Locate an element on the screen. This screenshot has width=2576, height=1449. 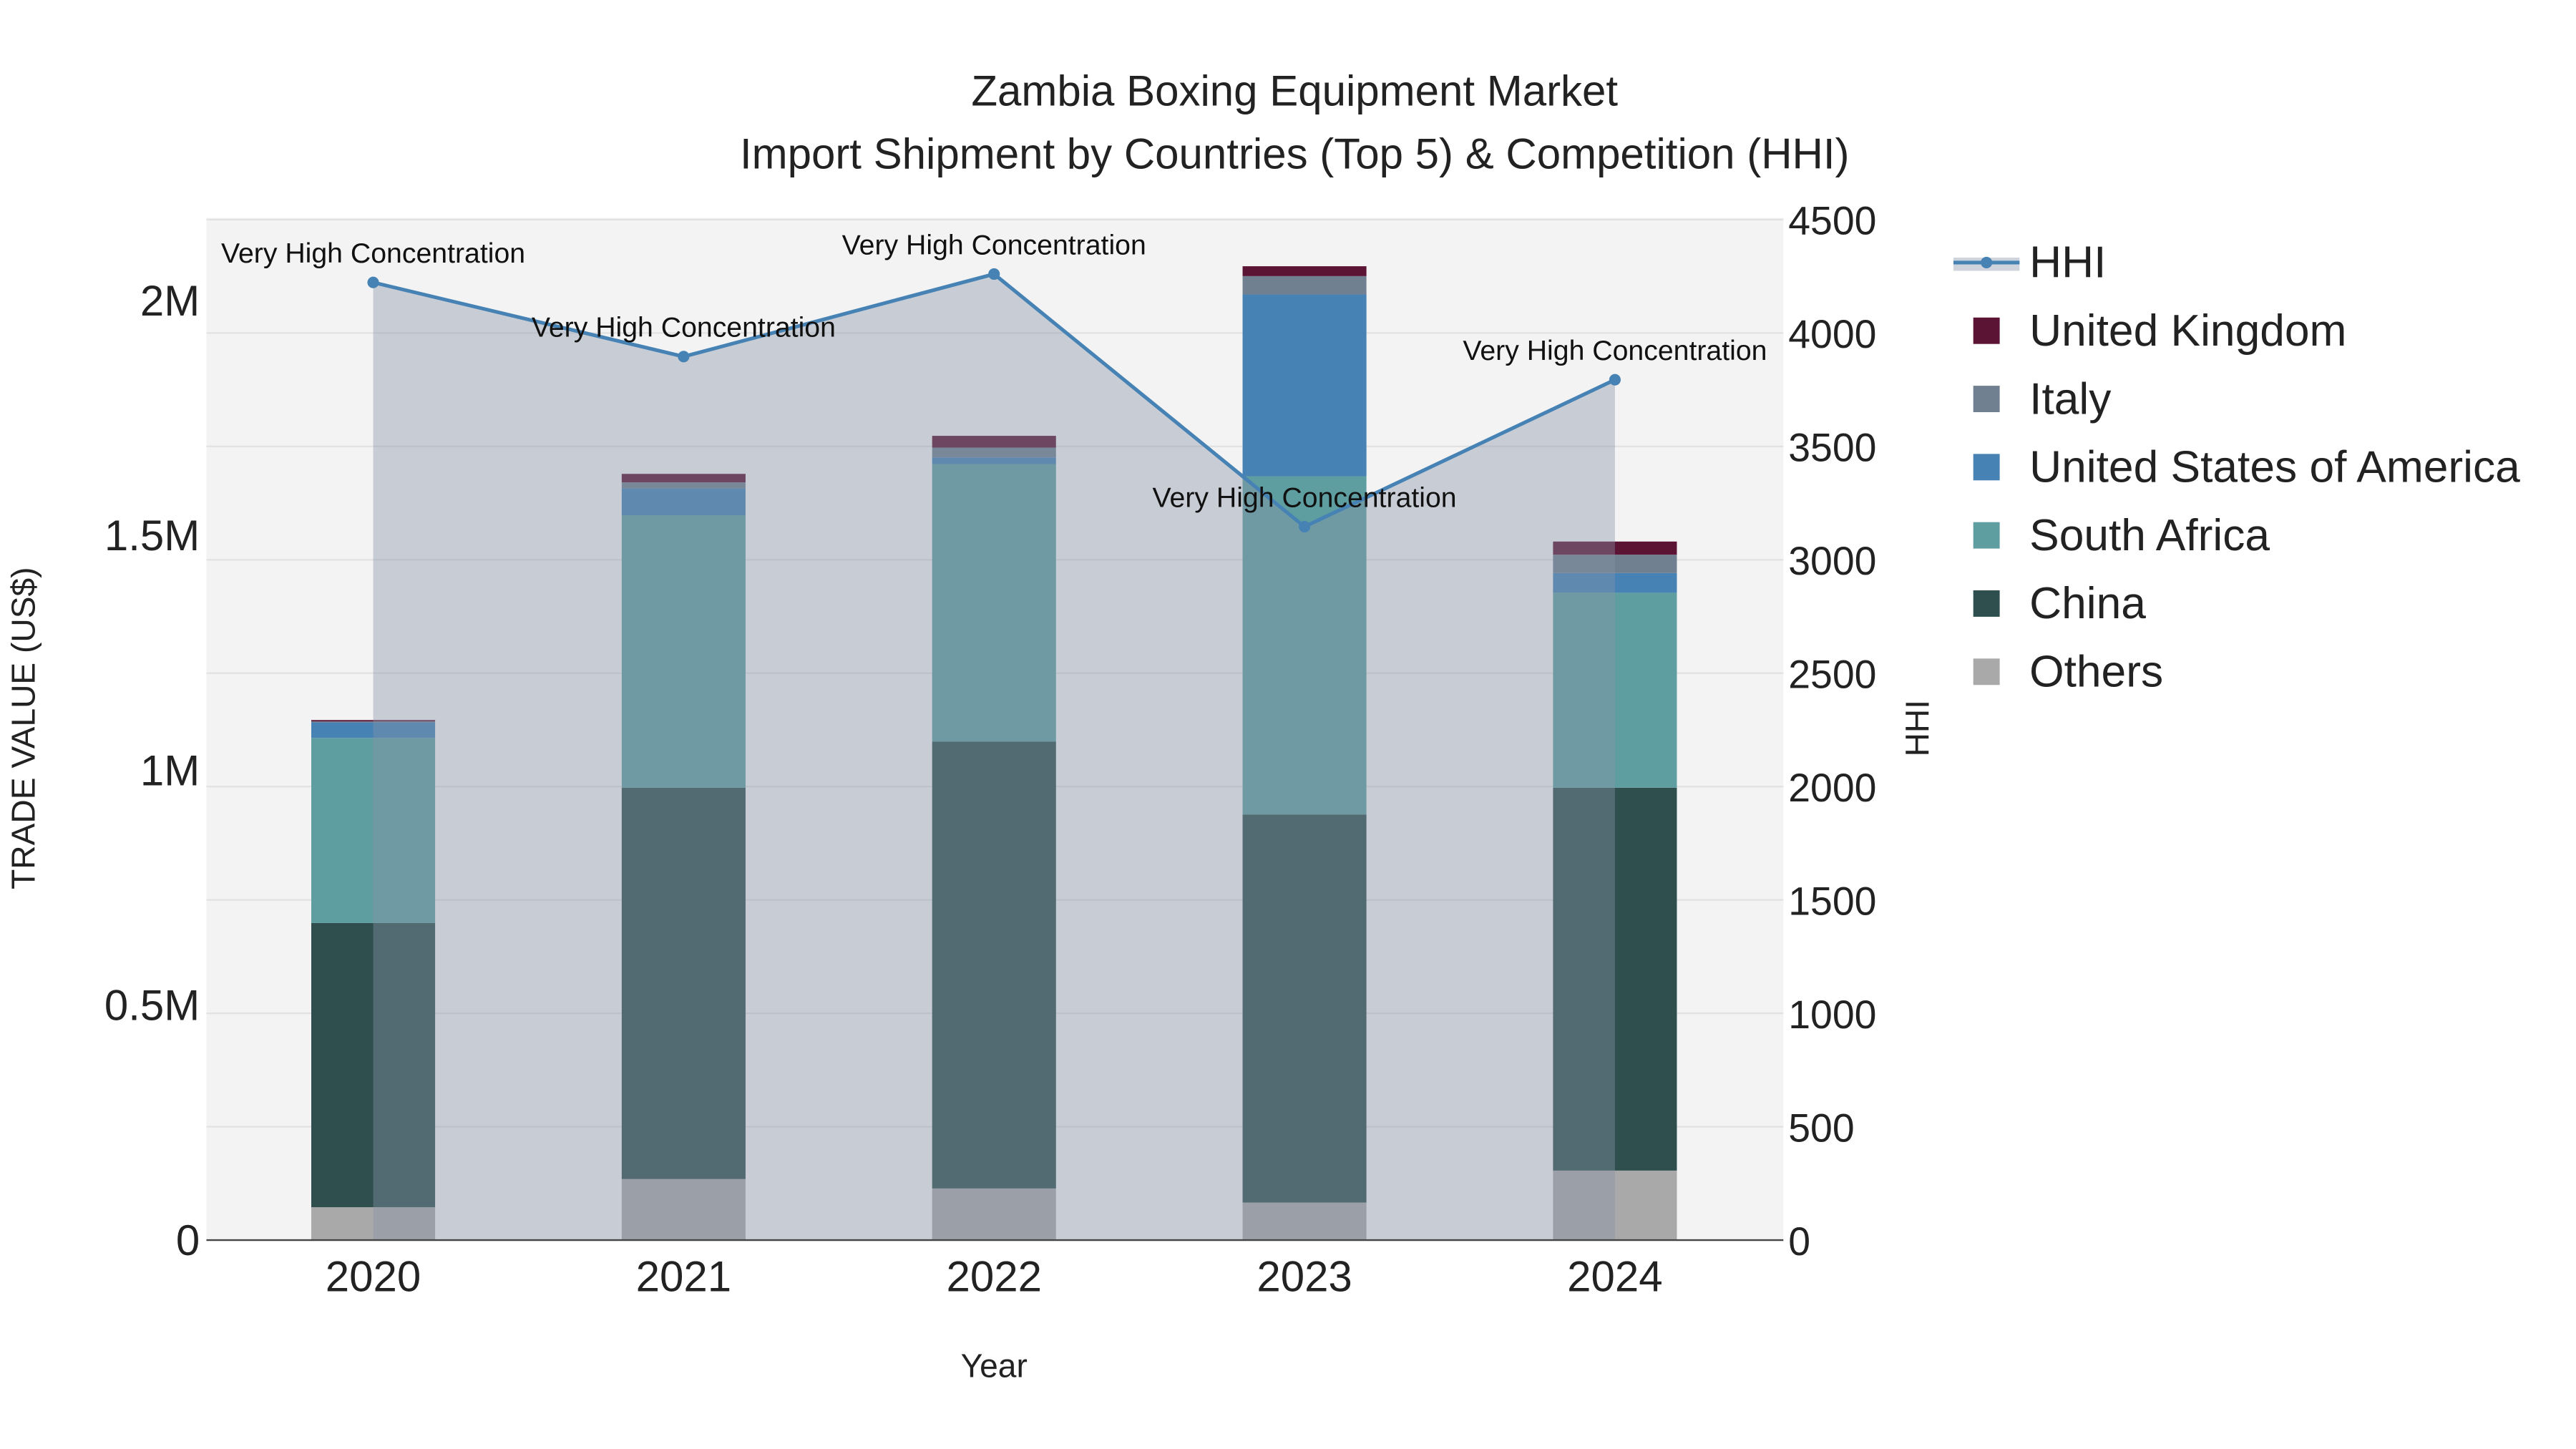
x-tick-label: 2024 is located at coordinates (1614, 1277).